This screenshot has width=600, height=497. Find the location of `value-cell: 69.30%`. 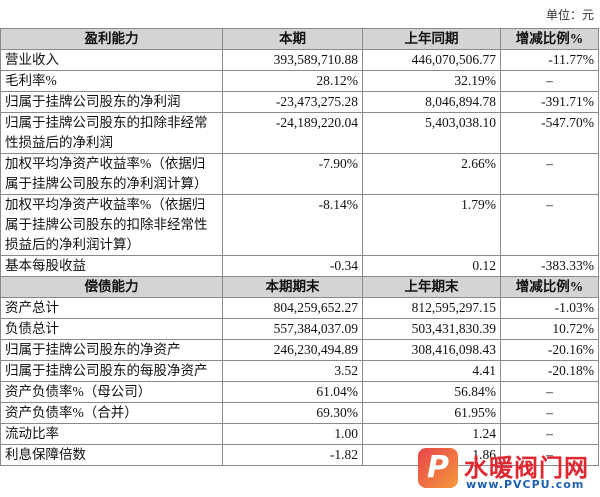

value-cell: 69.30% is located at coordinates (292, 413).